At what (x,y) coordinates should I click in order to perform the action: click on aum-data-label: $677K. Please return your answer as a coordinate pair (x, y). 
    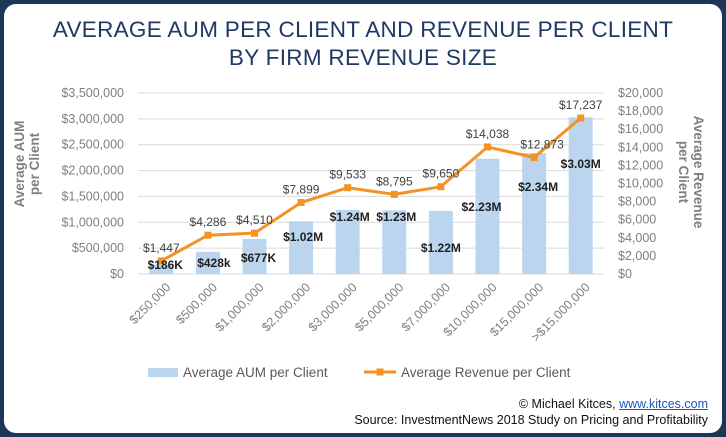
    Looking at the image, I should click on (259, 258).